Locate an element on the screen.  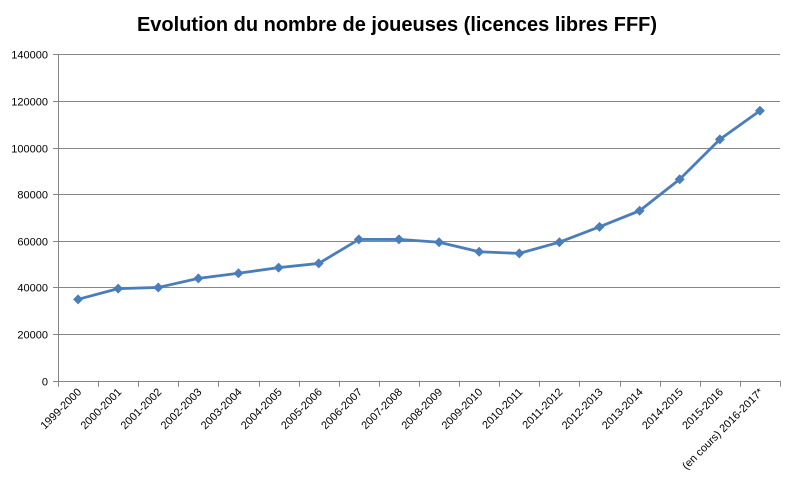
x-tick-label: 2006-2007 is located at coordinates (342, 409).